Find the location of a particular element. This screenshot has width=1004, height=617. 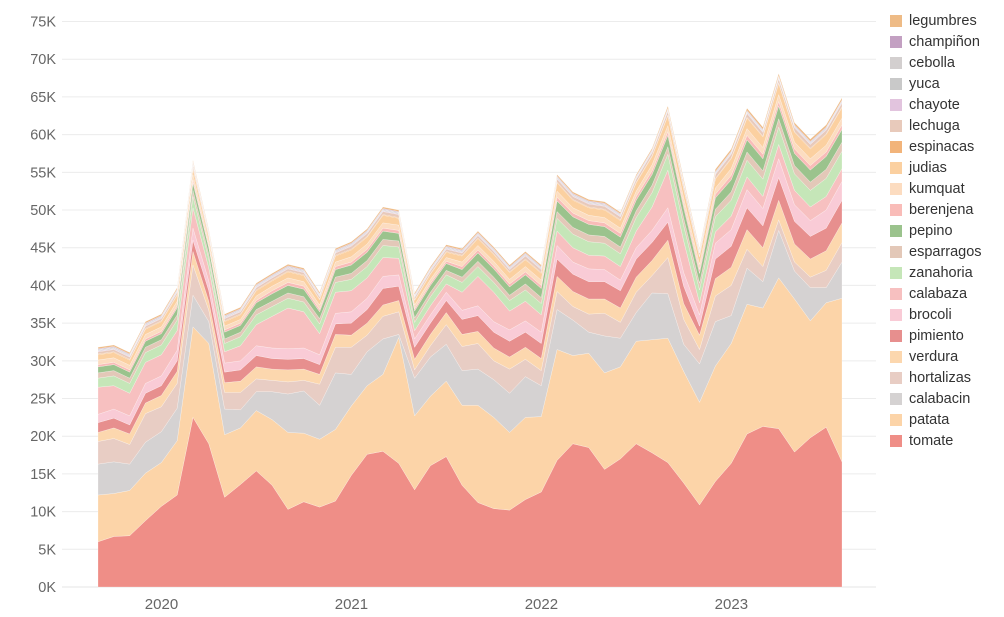

x-tick-label: 2023 is located at coordinates (731, 604).